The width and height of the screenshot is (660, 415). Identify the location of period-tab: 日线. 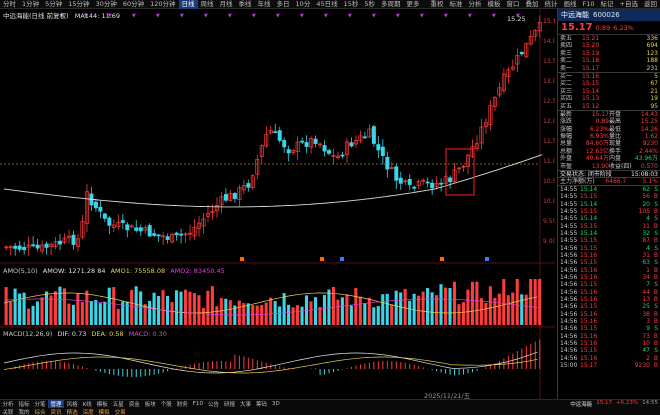
(188, 4).